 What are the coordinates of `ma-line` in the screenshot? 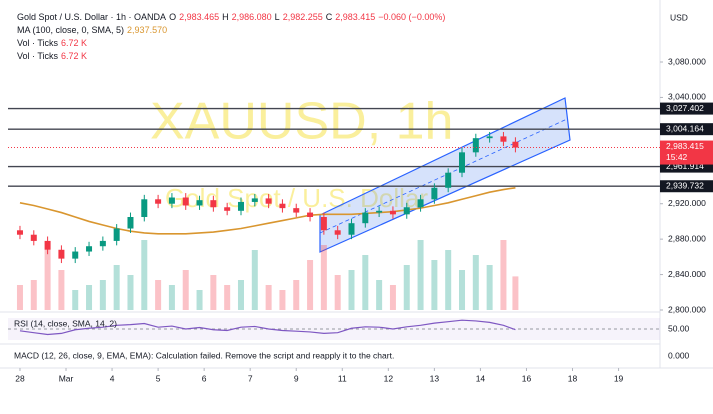 It's located at (267, 210).